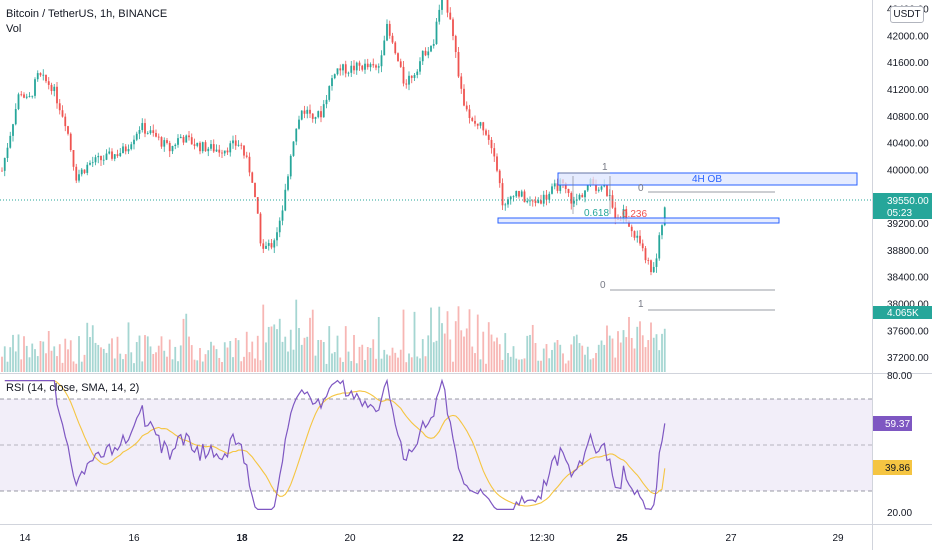 This screenshot has height=550, width=932. Describe the element at coordinates (641, 188) in the screenshot. I see `fib-top-level-0: 0` at that location.